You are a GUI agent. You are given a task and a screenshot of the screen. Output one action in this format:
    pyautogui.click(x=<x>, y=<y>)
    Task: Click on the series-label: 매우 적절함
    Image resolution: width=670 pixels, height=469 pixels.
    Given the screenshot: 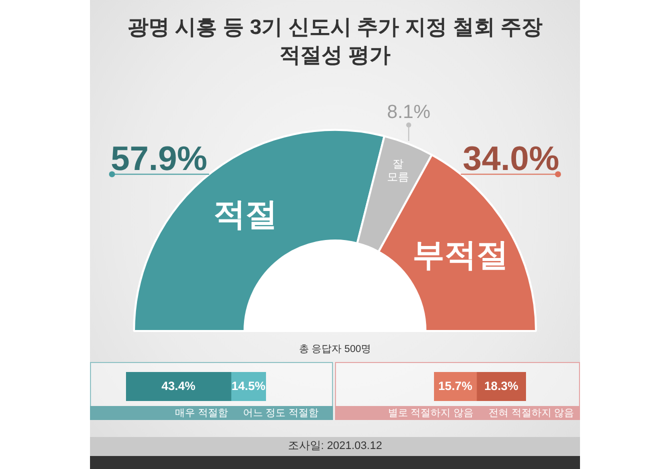 What is the action you would take?
    pyautogui.click(x=201, y=413)
    